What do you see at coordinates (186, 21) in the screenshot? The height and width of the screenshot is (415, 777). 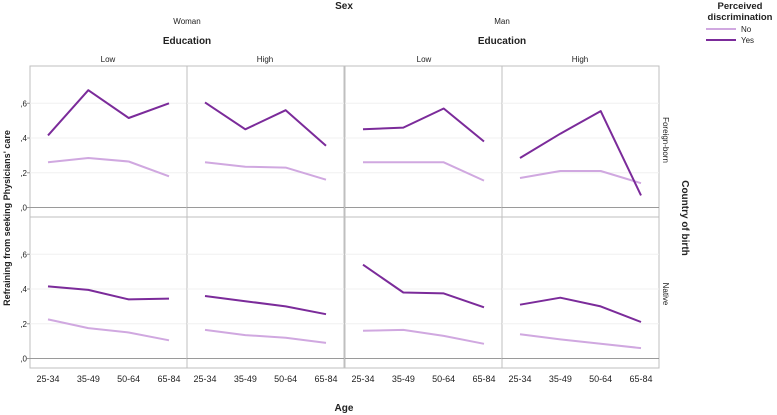 I see `column-facet-woman: Woman` at bounding box center [186, 21].